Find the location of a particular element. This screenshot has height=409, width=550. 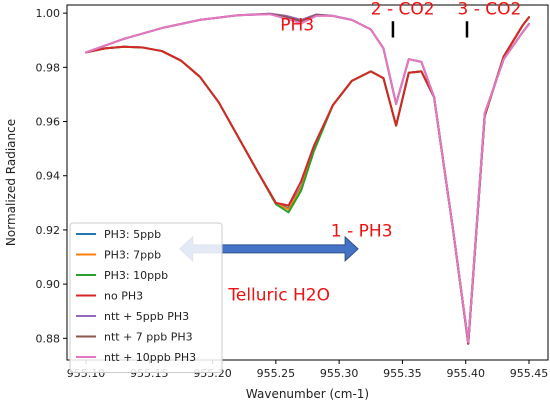

annotation-label: PH3 is located at coordinates (297, 26).